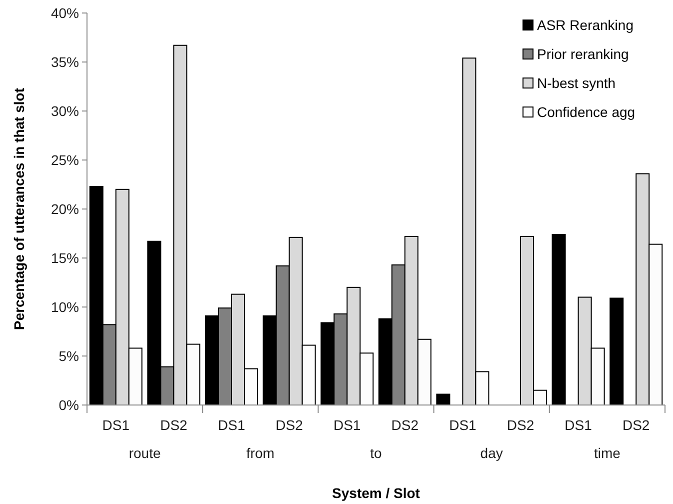  I want to click on y-tick-label: 0%, so click(68, 404).